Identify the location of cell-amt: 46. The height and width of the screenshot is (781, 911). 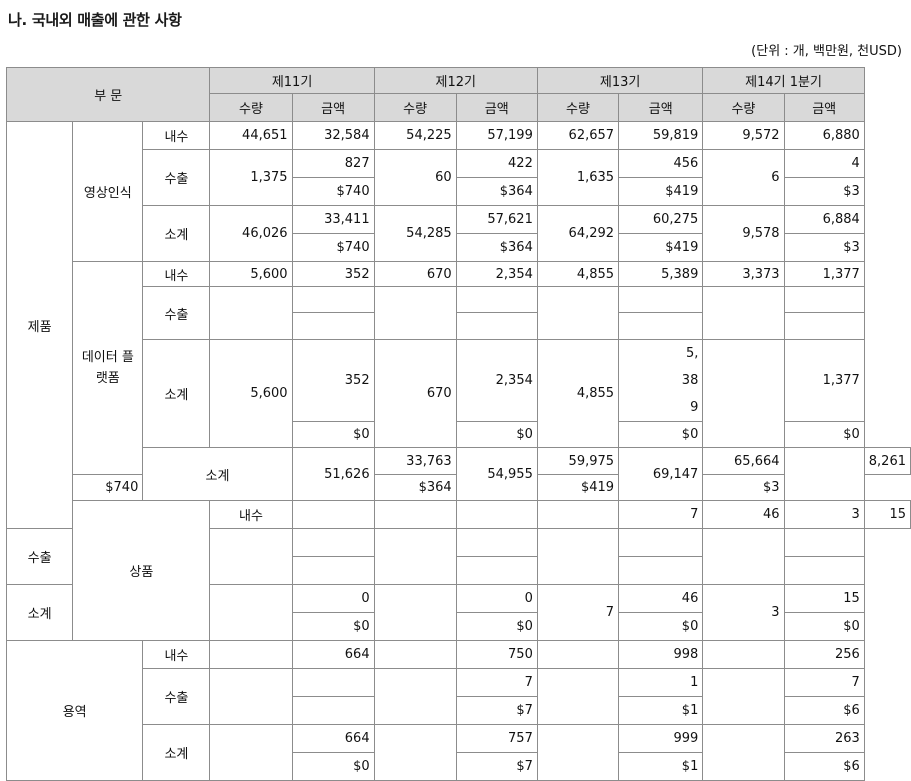
(661, 598).